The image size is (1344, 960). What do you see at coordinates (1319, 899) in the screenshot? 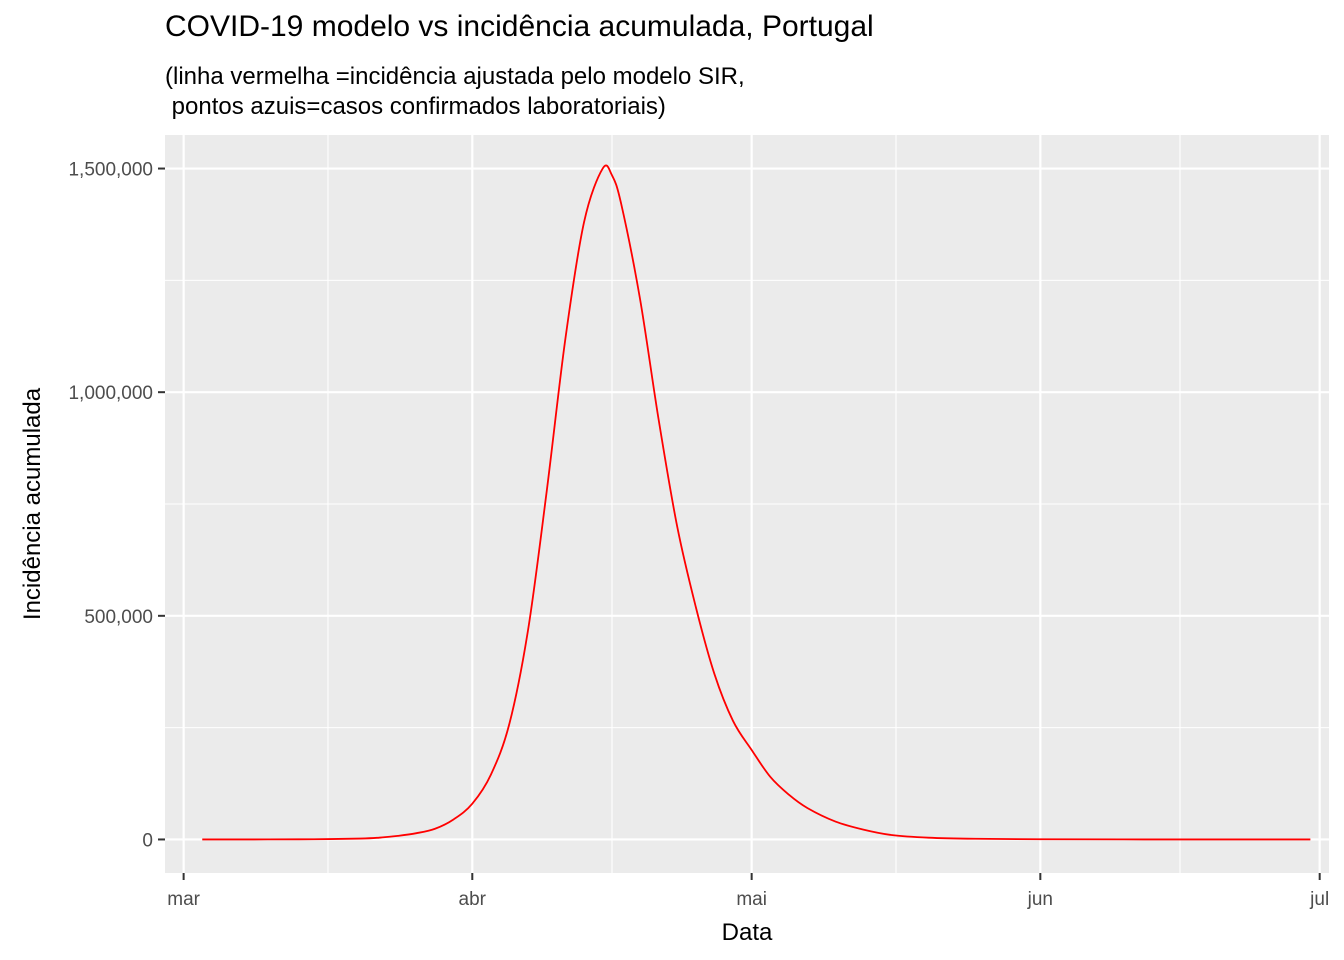
I see `x-tick-label: jul` at bounding box center [1319, 899].